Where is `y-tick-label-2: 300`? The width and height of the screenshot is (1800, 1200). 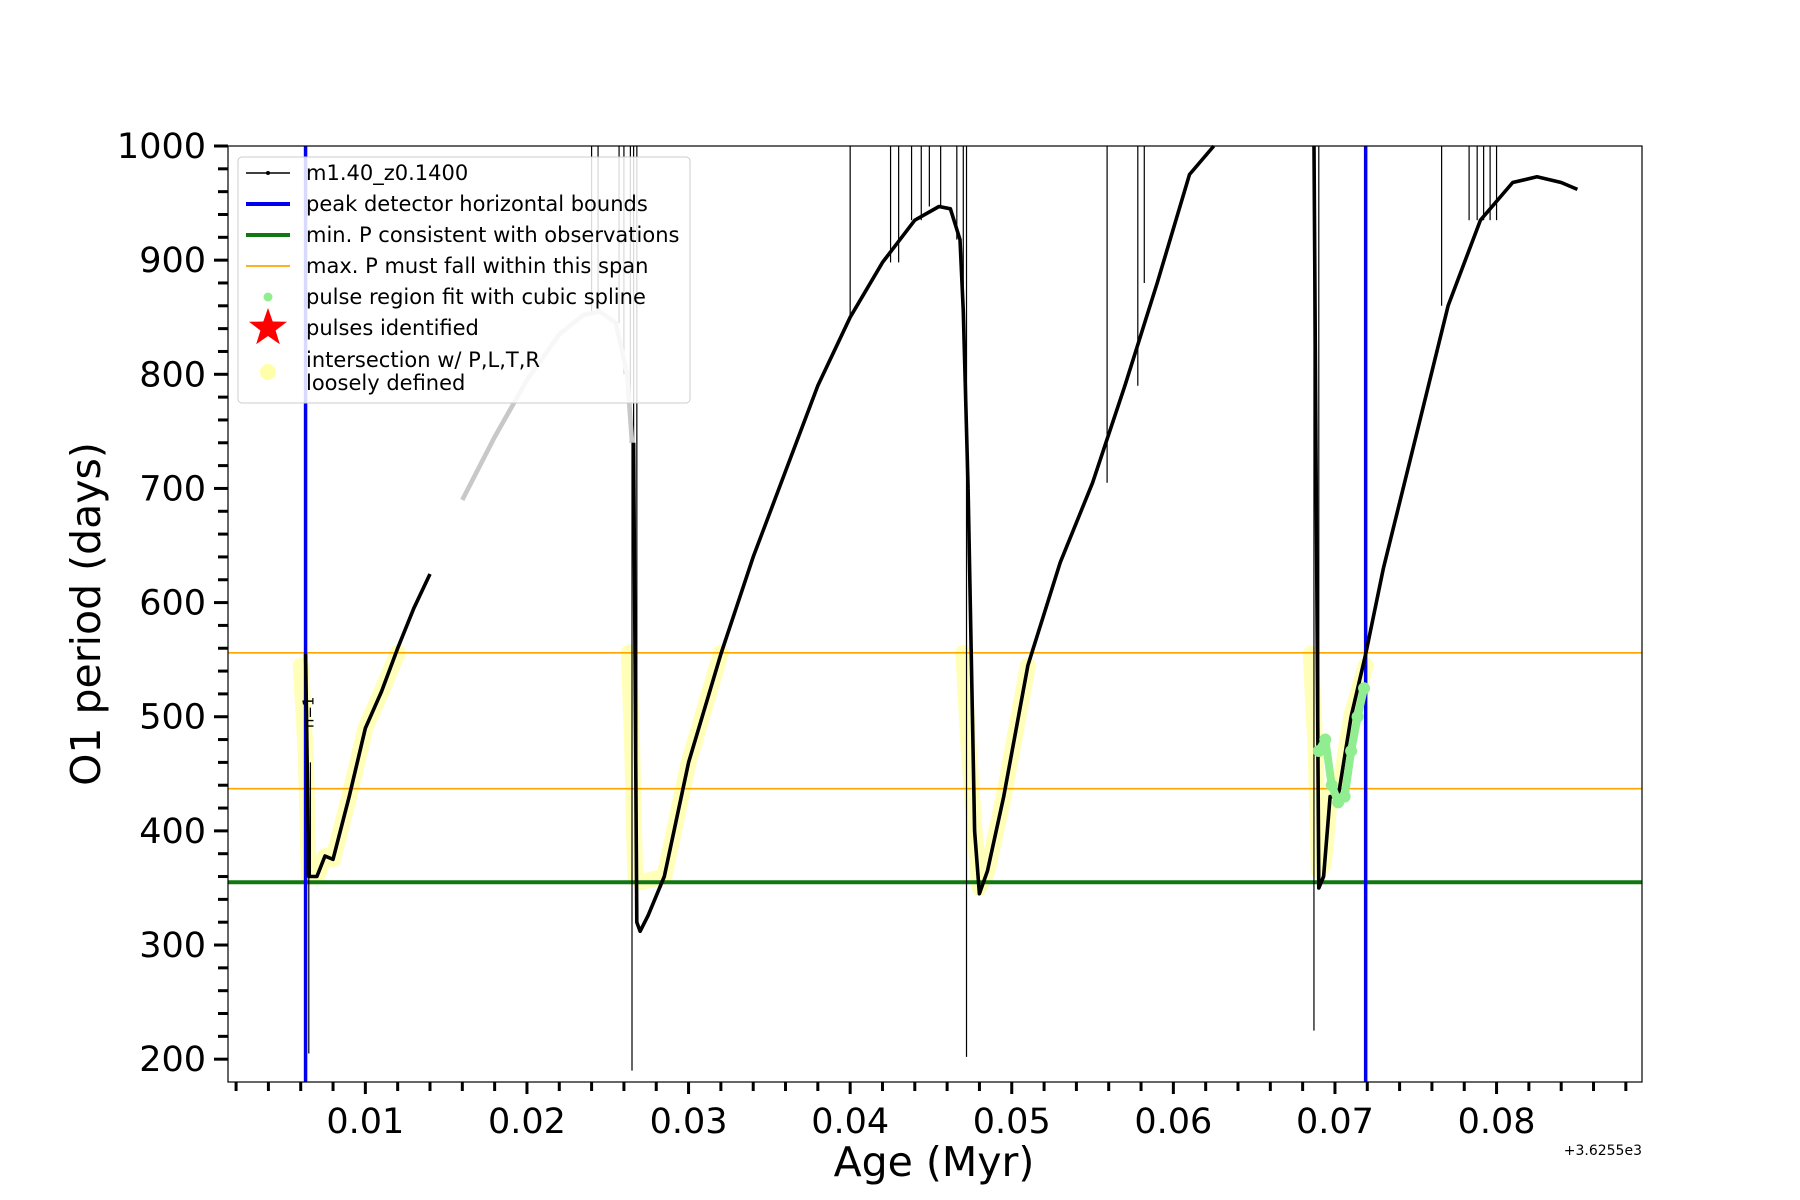
y-tick-label-2: 300 is located at coordinates (172, 946).